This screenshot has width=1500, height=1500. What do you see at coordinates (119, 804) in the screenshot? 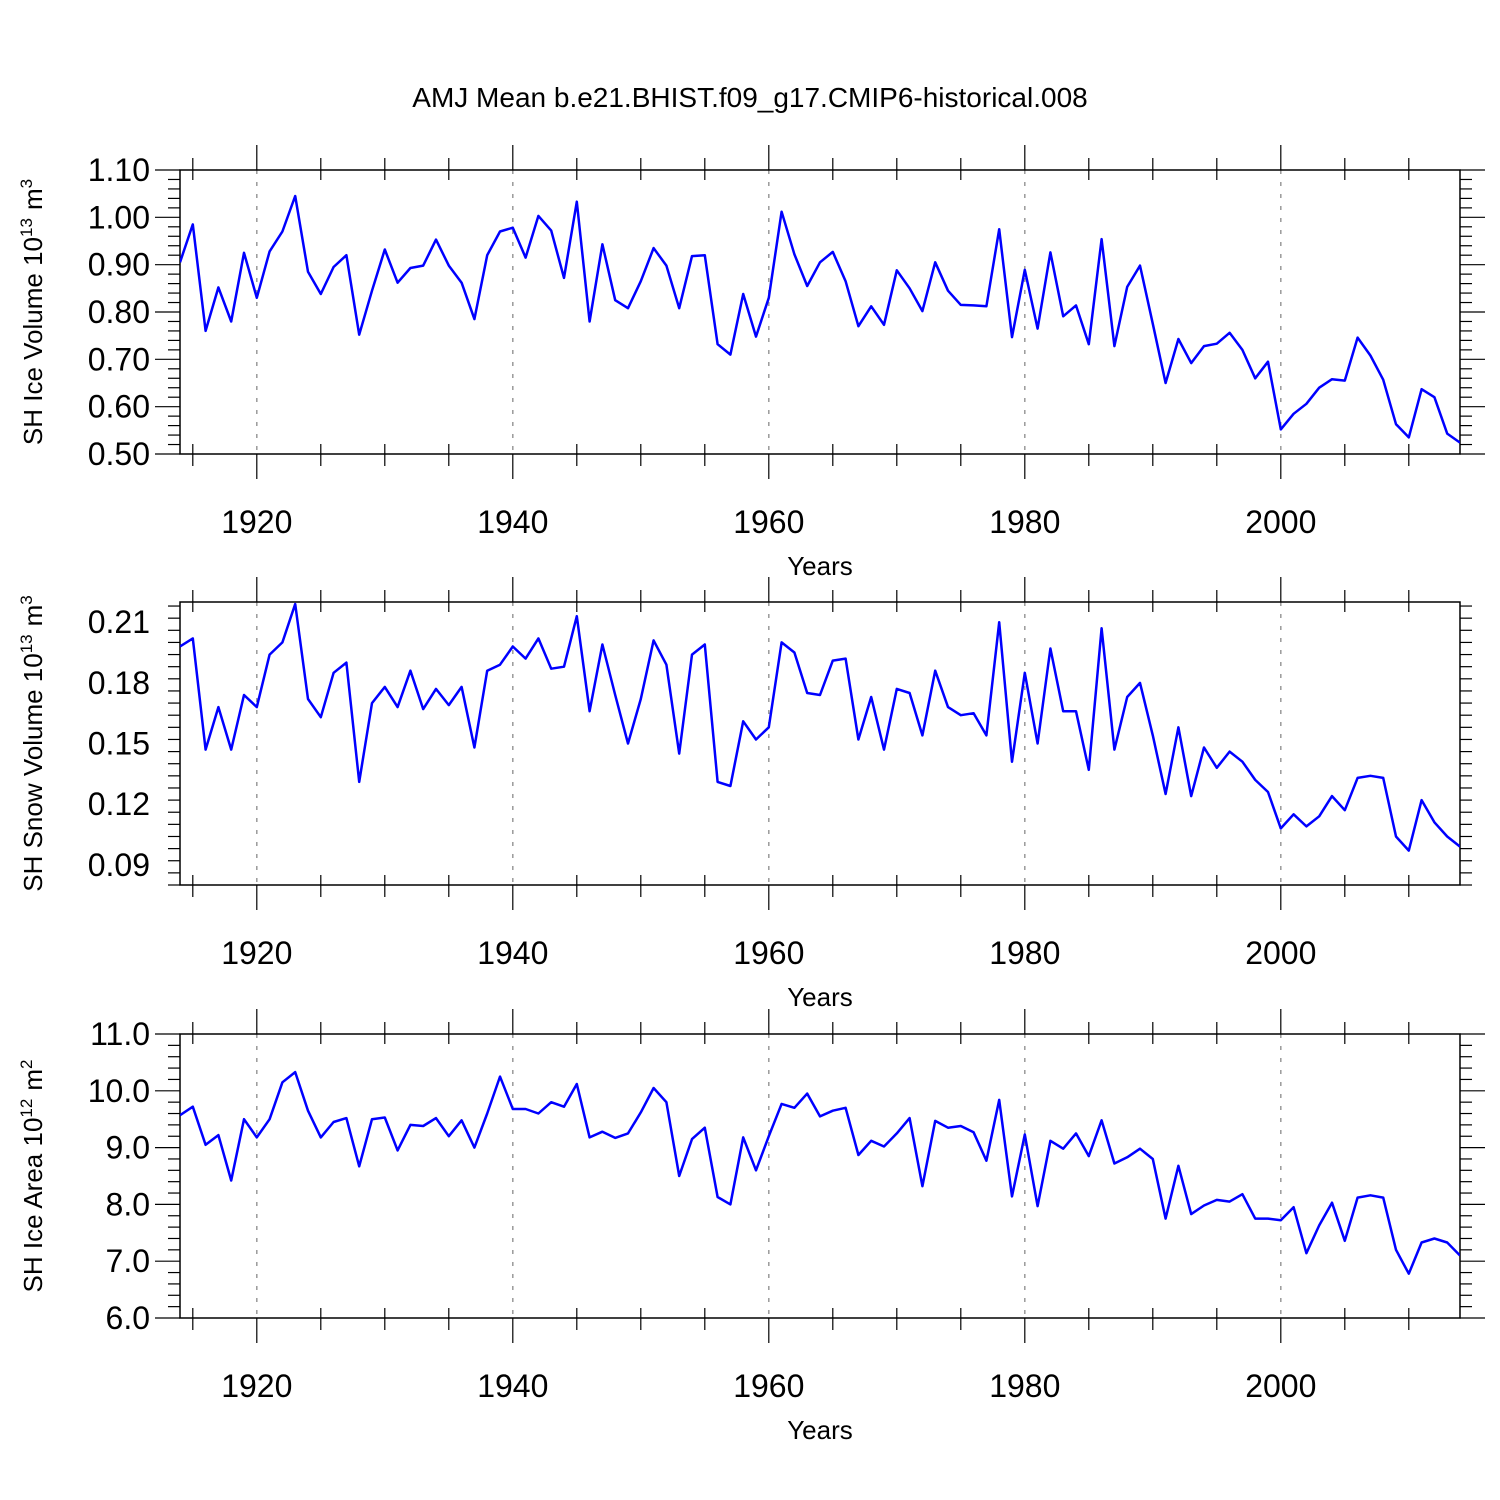
I see `y-tick-label: 0.12` at bounding box center [119, 804].